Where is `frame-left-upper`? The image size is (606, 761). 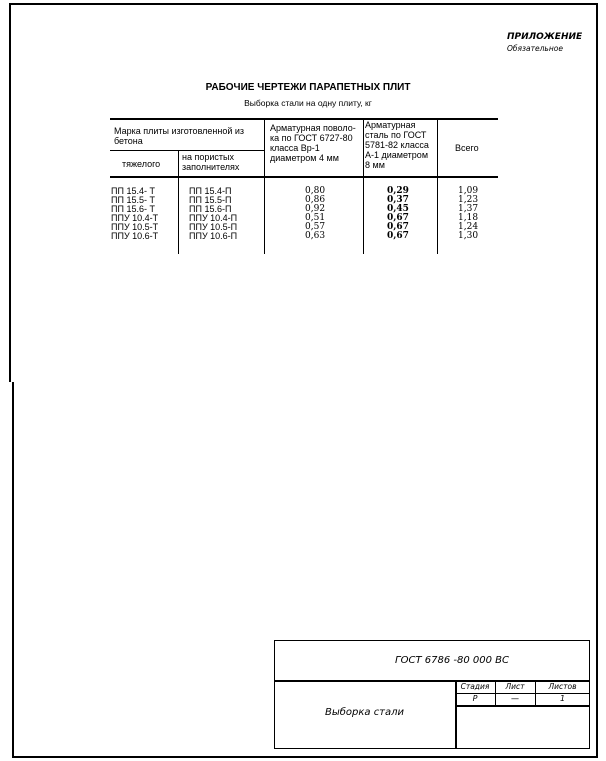 frame-left-upper is located at coordinates (10, 192).